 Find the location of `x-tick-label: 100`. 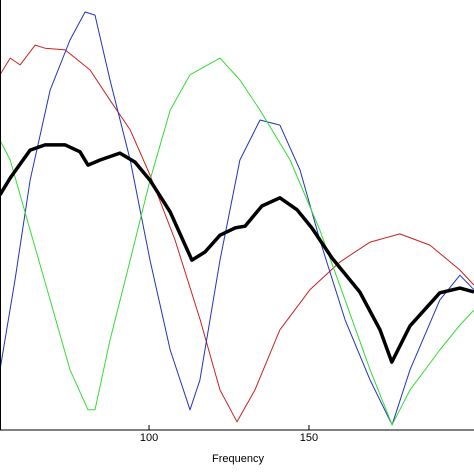

x-tick-label: 100 is located at coordinates (149, 438).